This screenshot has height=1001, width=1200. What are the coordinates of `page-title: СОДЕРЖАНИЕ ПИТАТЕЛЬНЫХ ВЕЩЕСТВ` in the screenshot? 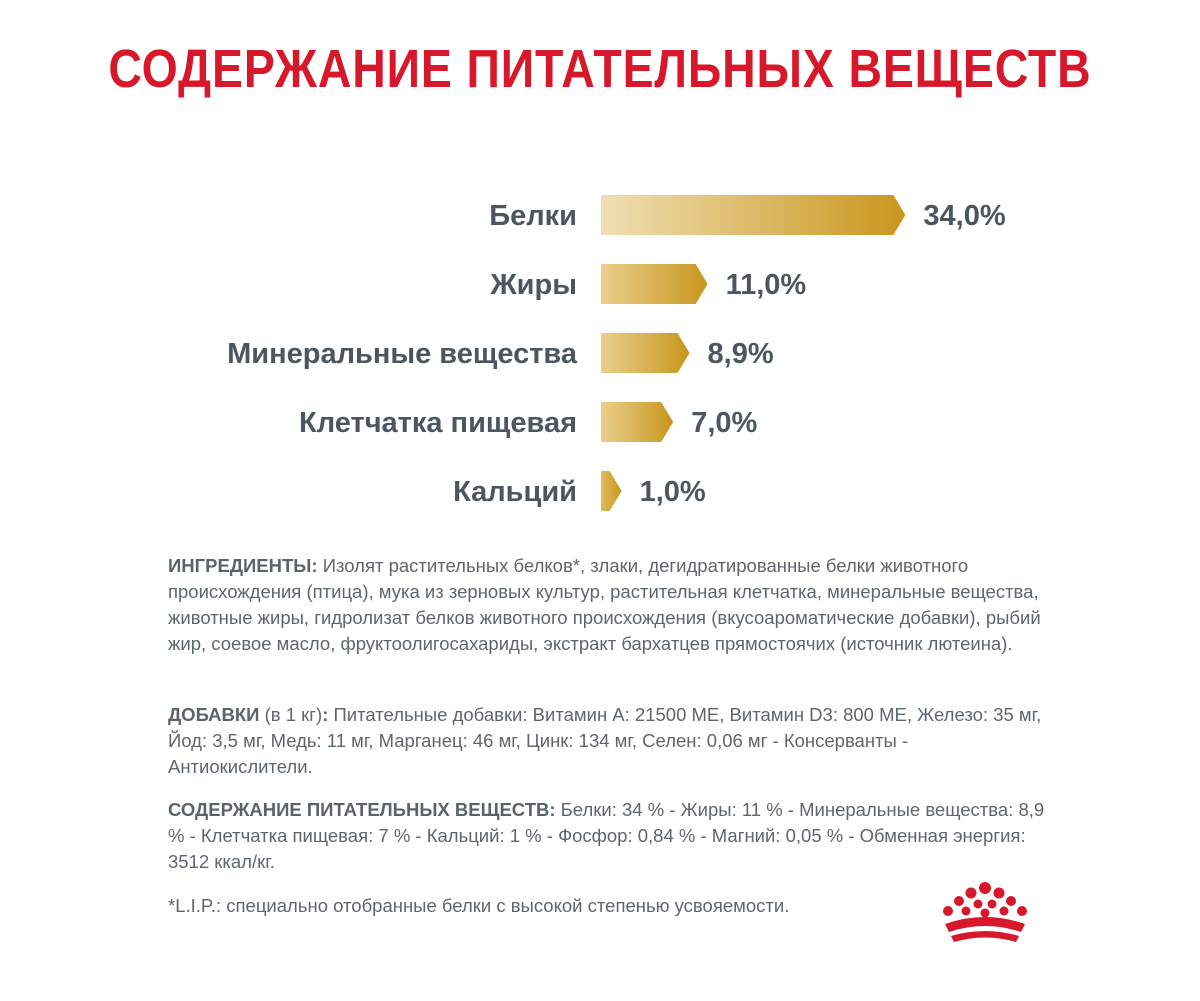 It's located at (600, 69).